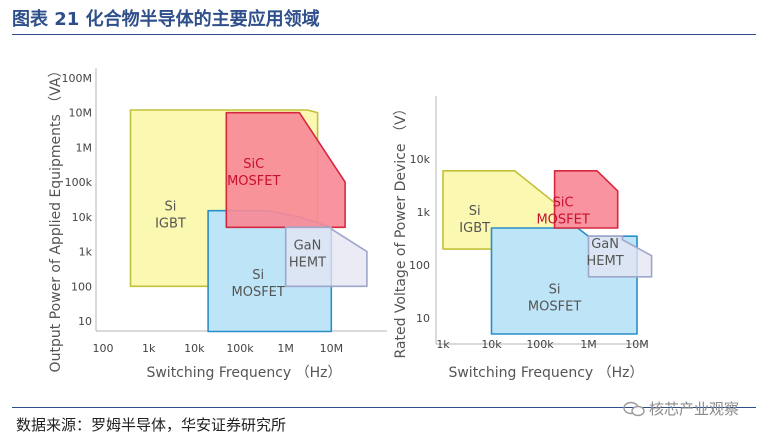 This screenshot has width=759, height=442. I want to click on y-axis-label: Rated Voltage of Power Device （V）, so click(401, 229).